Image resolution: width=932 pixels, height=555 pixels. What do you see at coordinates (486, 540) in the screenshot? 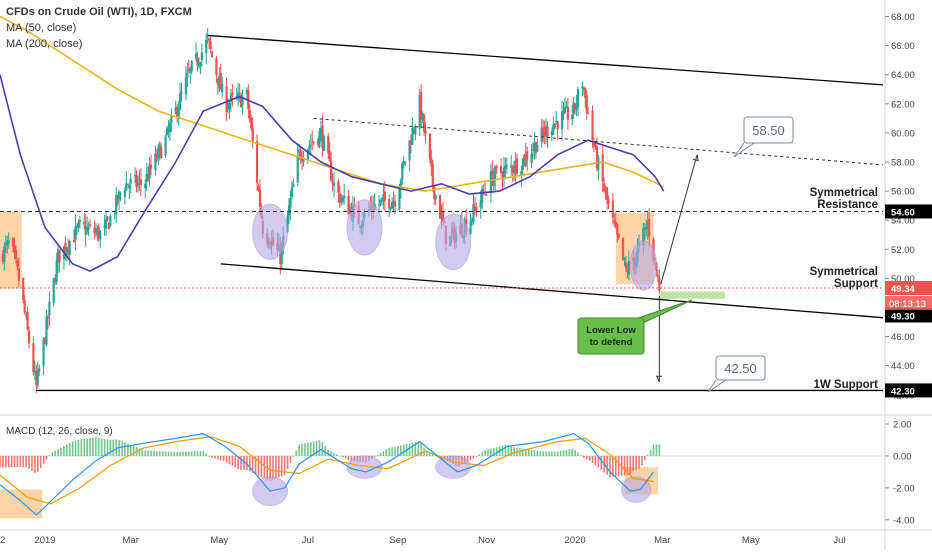
I see `x-tick-label: Nov` at bounding box center [486, 540].